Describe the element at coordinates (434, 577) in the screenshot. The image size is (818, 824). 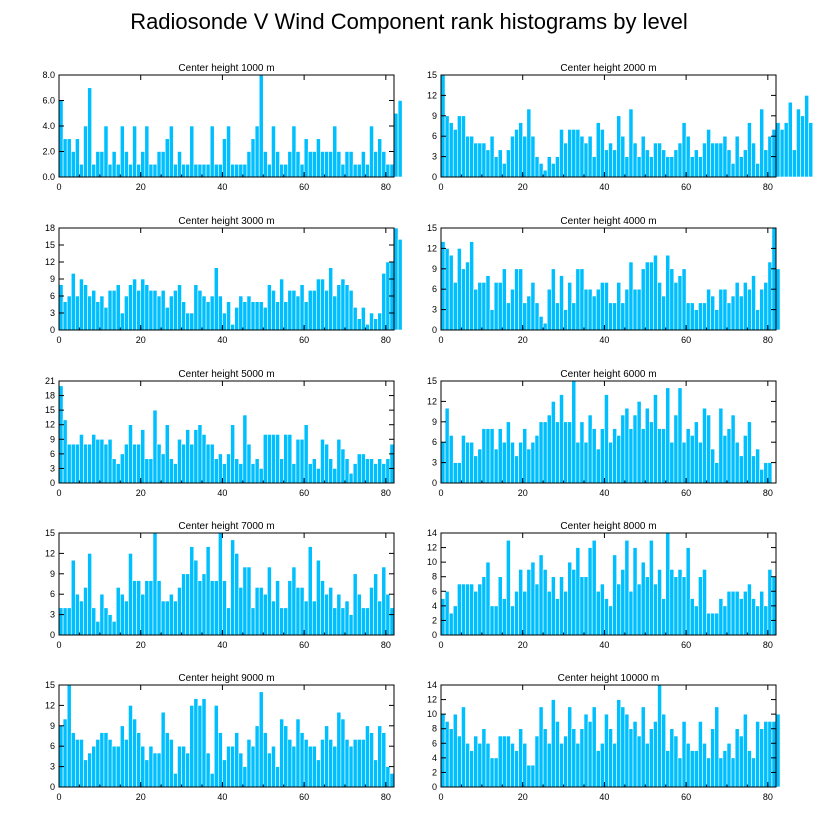
I see `y-tick-label: 8` at that location.